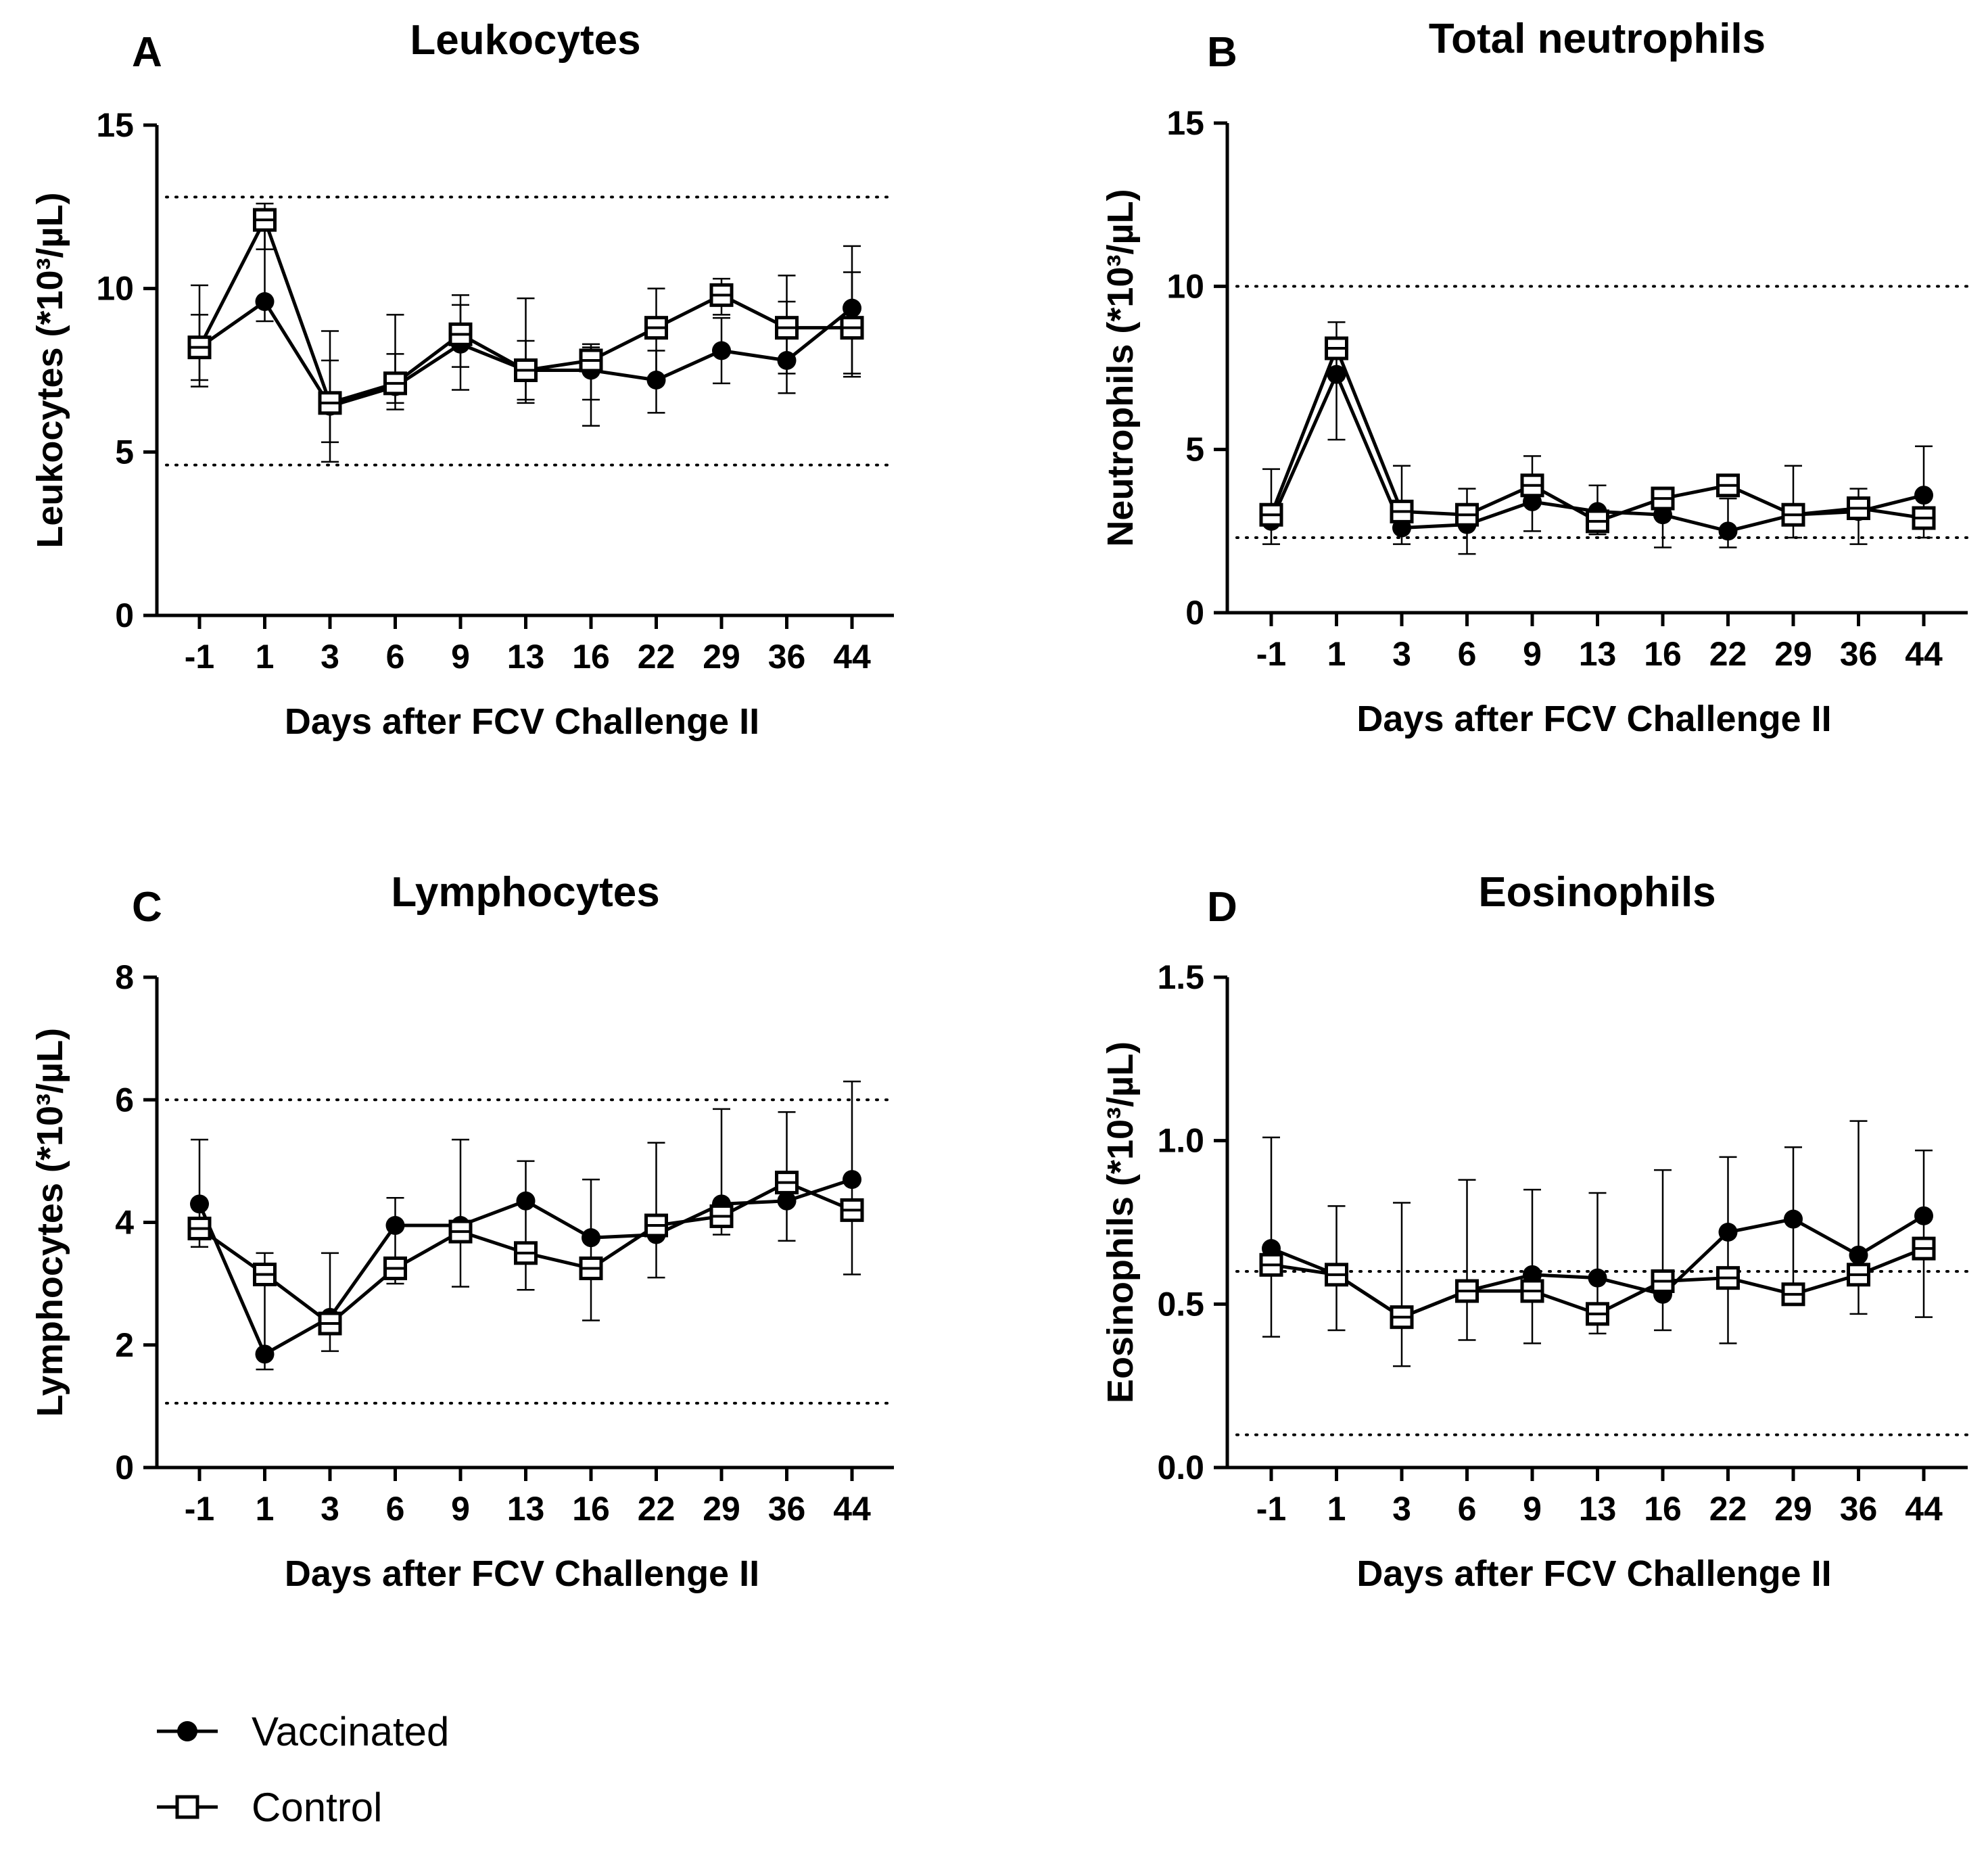 This screenshot has height=1853, width=1988. Describe the element at coordinates (1120, 1222) in the screenshot. I see `y-axis-label: Eosinophils (*10³/µL)` at that location.